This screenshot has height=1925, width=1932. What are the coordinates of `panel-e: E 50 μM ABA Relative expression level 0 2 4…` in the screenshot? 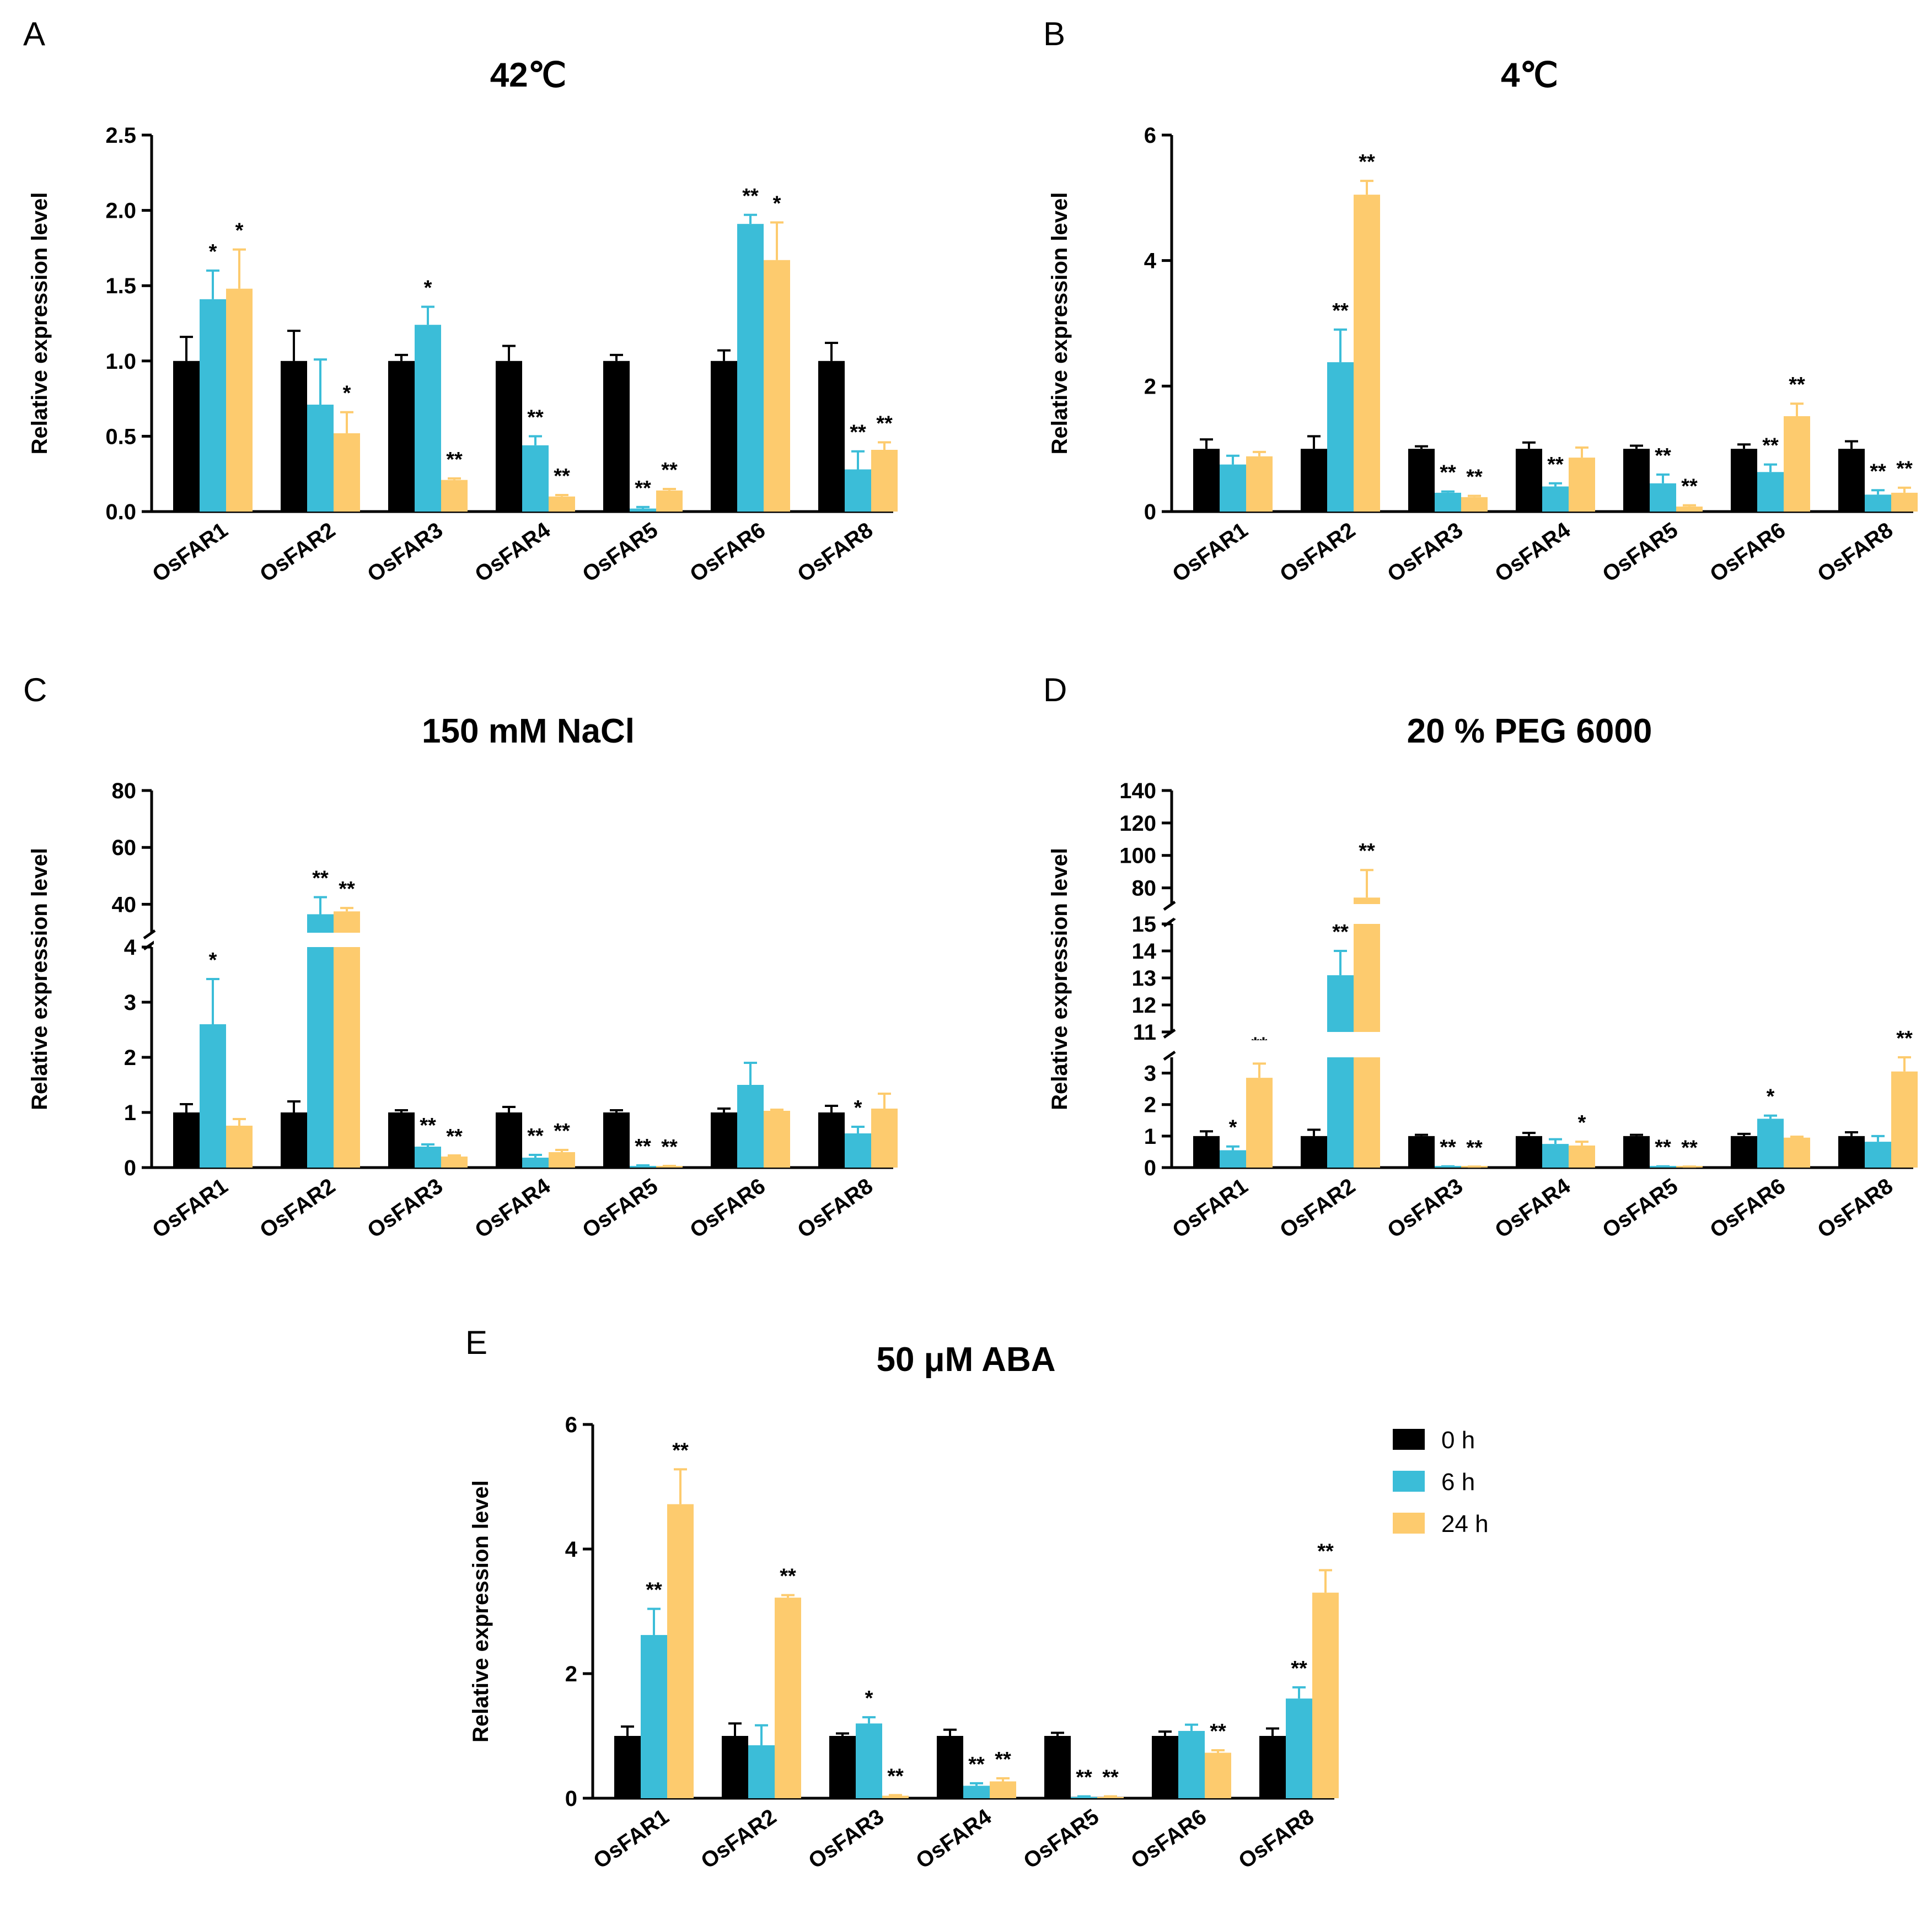 It's located at (902, 1599).